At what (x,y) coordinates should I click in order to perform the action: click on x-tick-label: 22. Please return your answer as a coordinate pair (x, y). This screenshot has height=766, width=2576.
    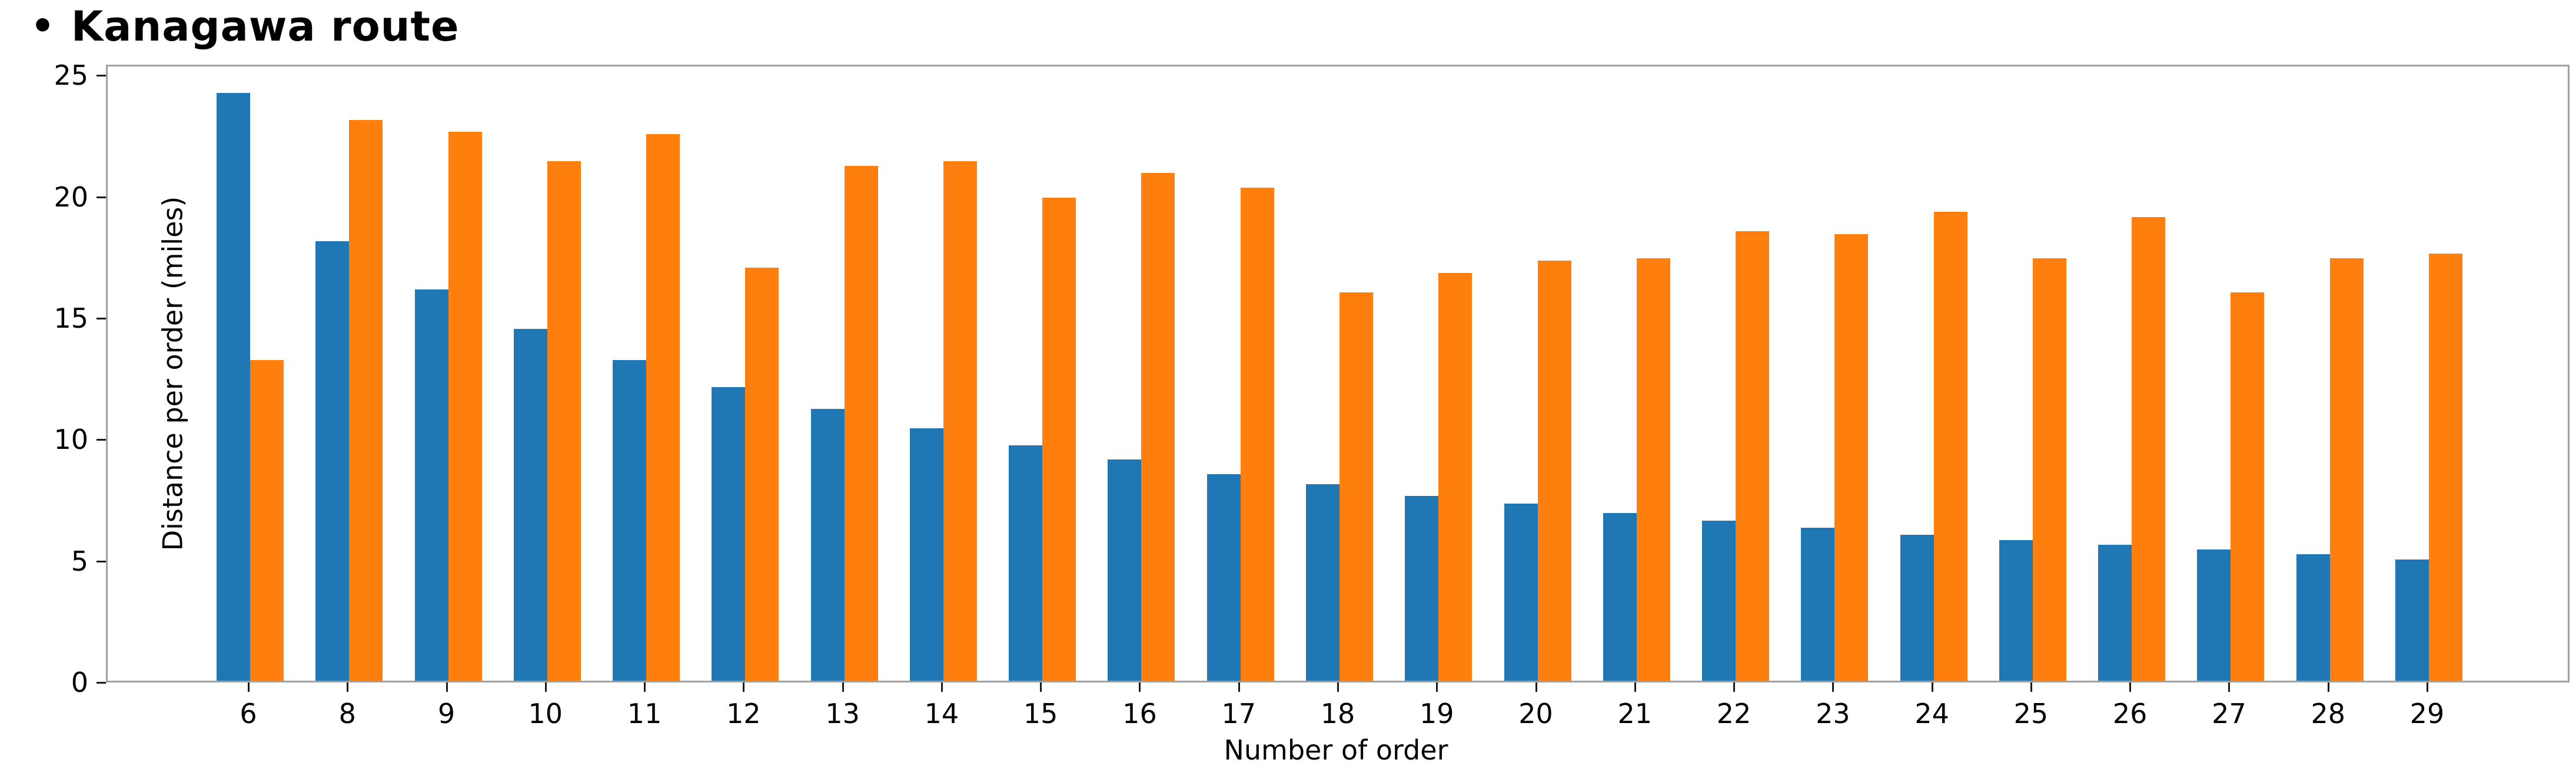
    Looking at the image, I should click on (1733, 714).